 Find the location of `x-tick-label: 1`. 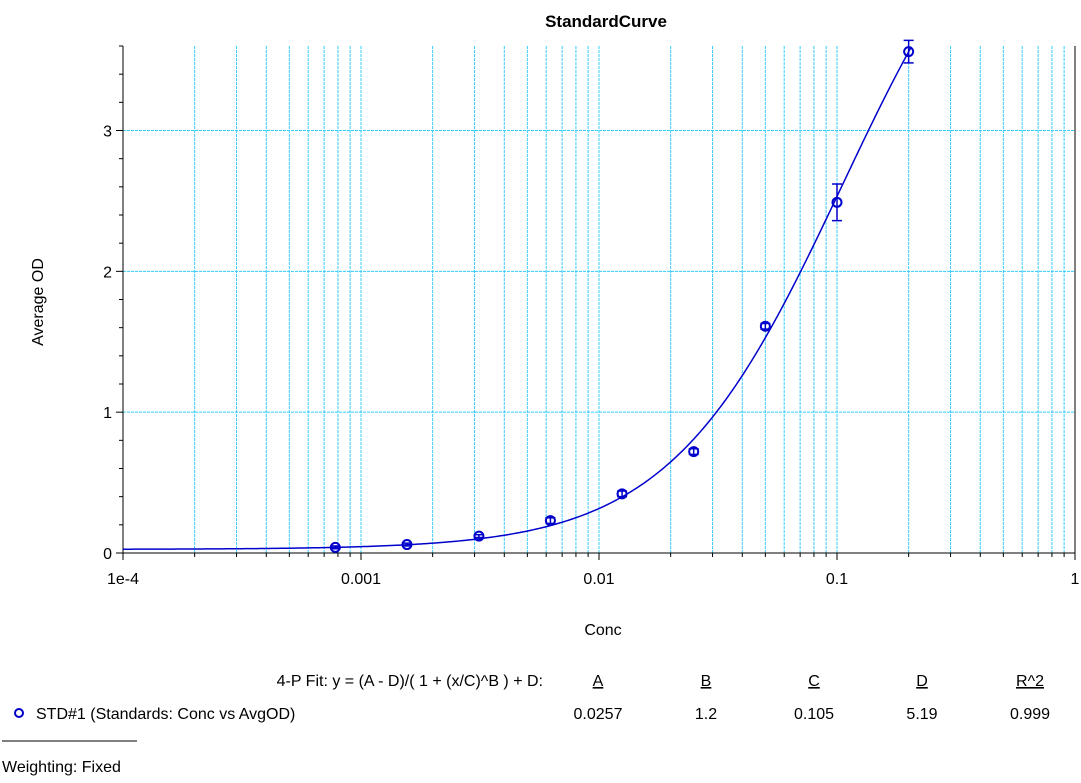

x-tick-label: 1 is located at coordinates (1075, 579).